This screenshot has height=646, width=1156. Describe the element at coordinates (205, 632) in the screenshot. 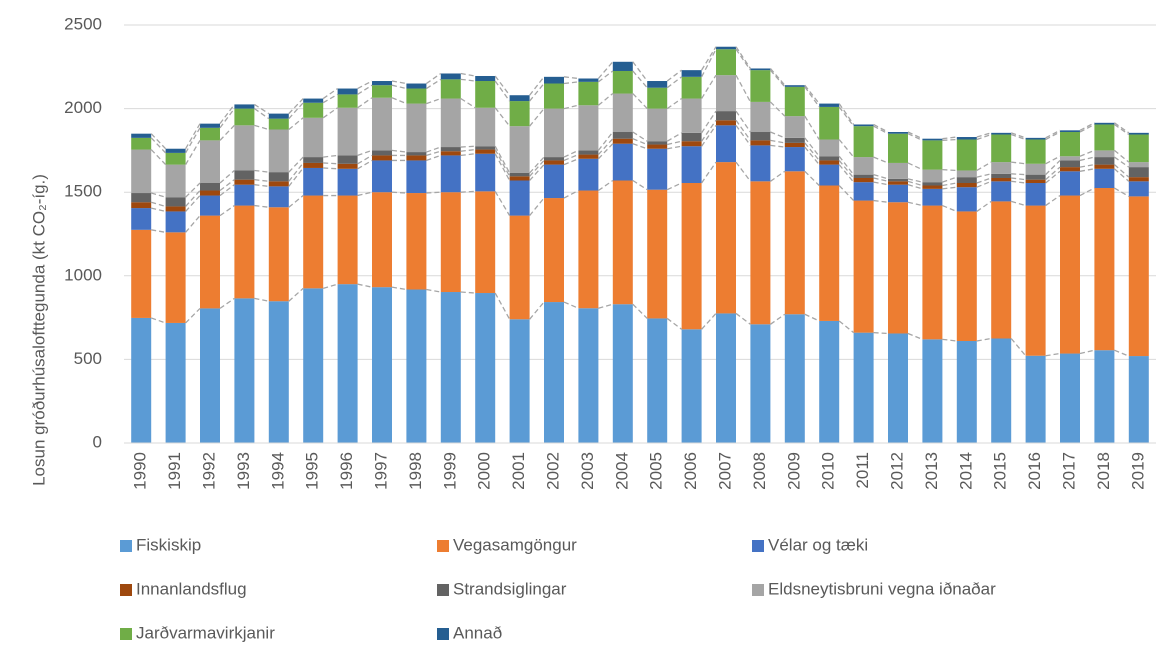

I see `legend-label: Jarðvarmavirkjanir` at that location.